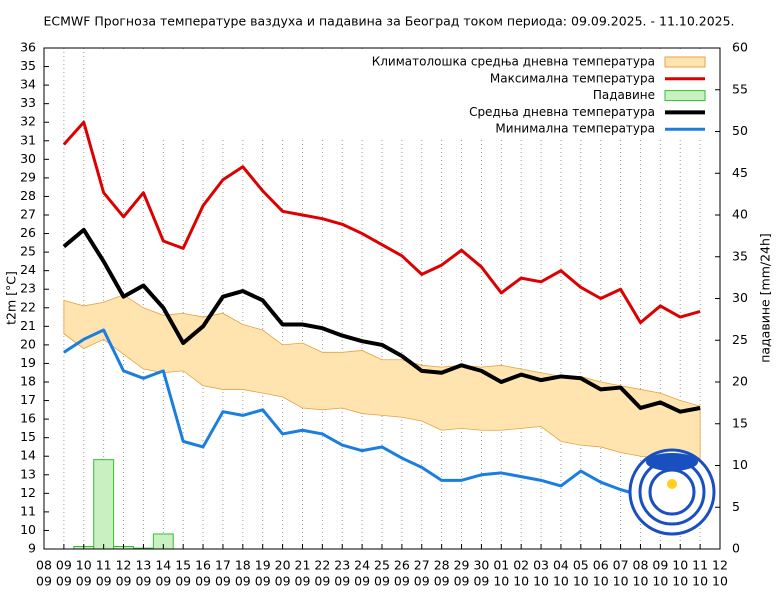  I want to click on y2-tick-label: 10, so click(740, 464).